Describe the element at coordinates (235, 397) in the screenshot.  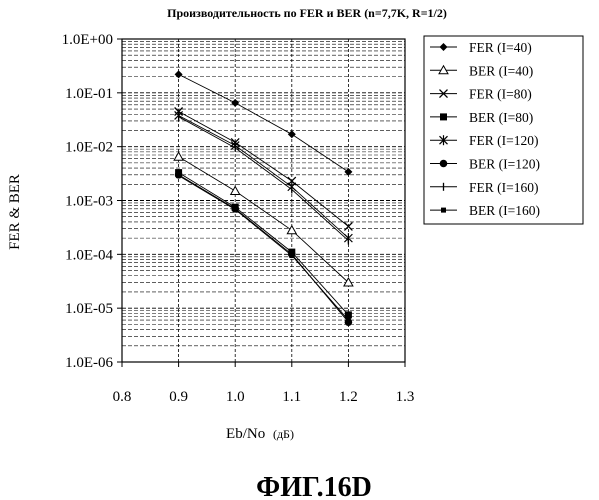
I see `x-tick-label: 1.0` at that location.